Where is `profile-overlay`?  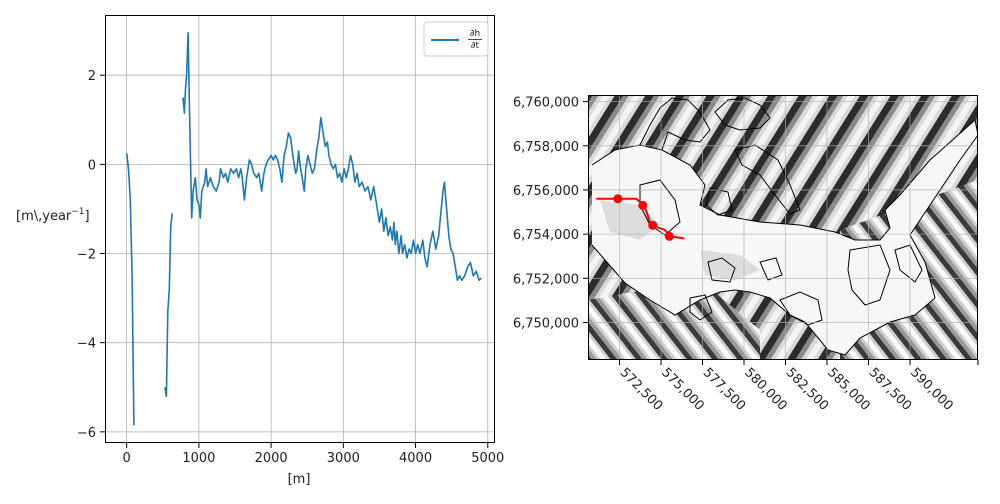
profile-overlay is located at coordinates (640, 217).